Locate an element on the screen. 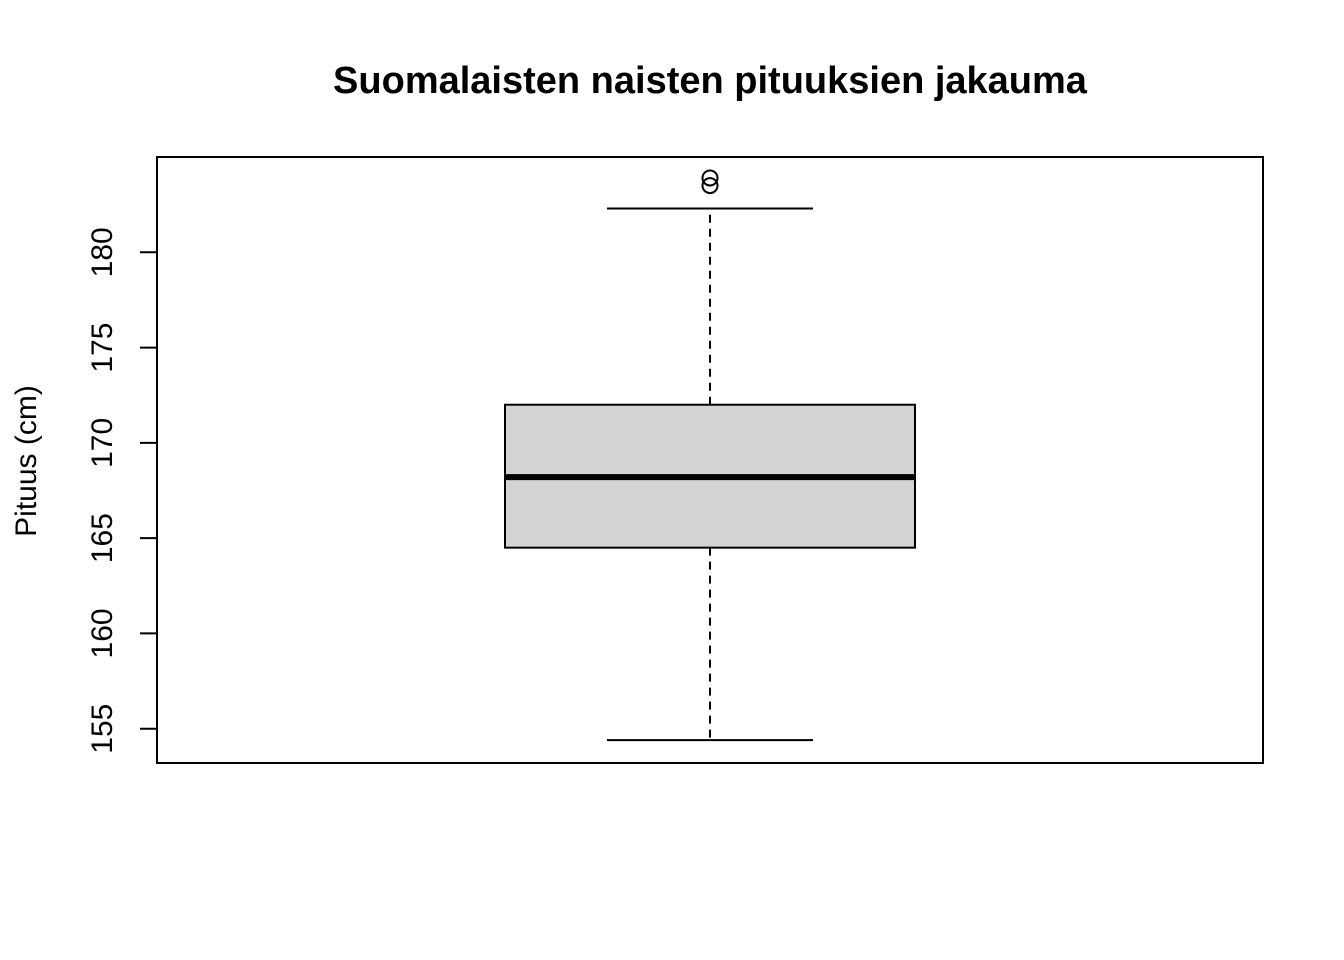 The image size is (1344, 960). y-tick-label: 180 is located at coordinates (102, 252).